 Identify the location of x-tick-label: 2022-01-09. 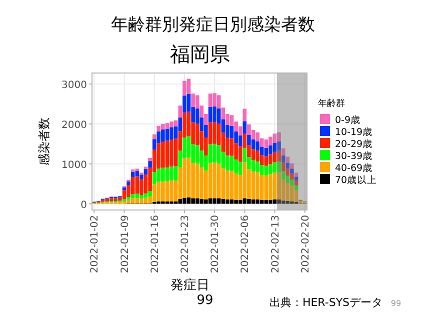
(125, 244).